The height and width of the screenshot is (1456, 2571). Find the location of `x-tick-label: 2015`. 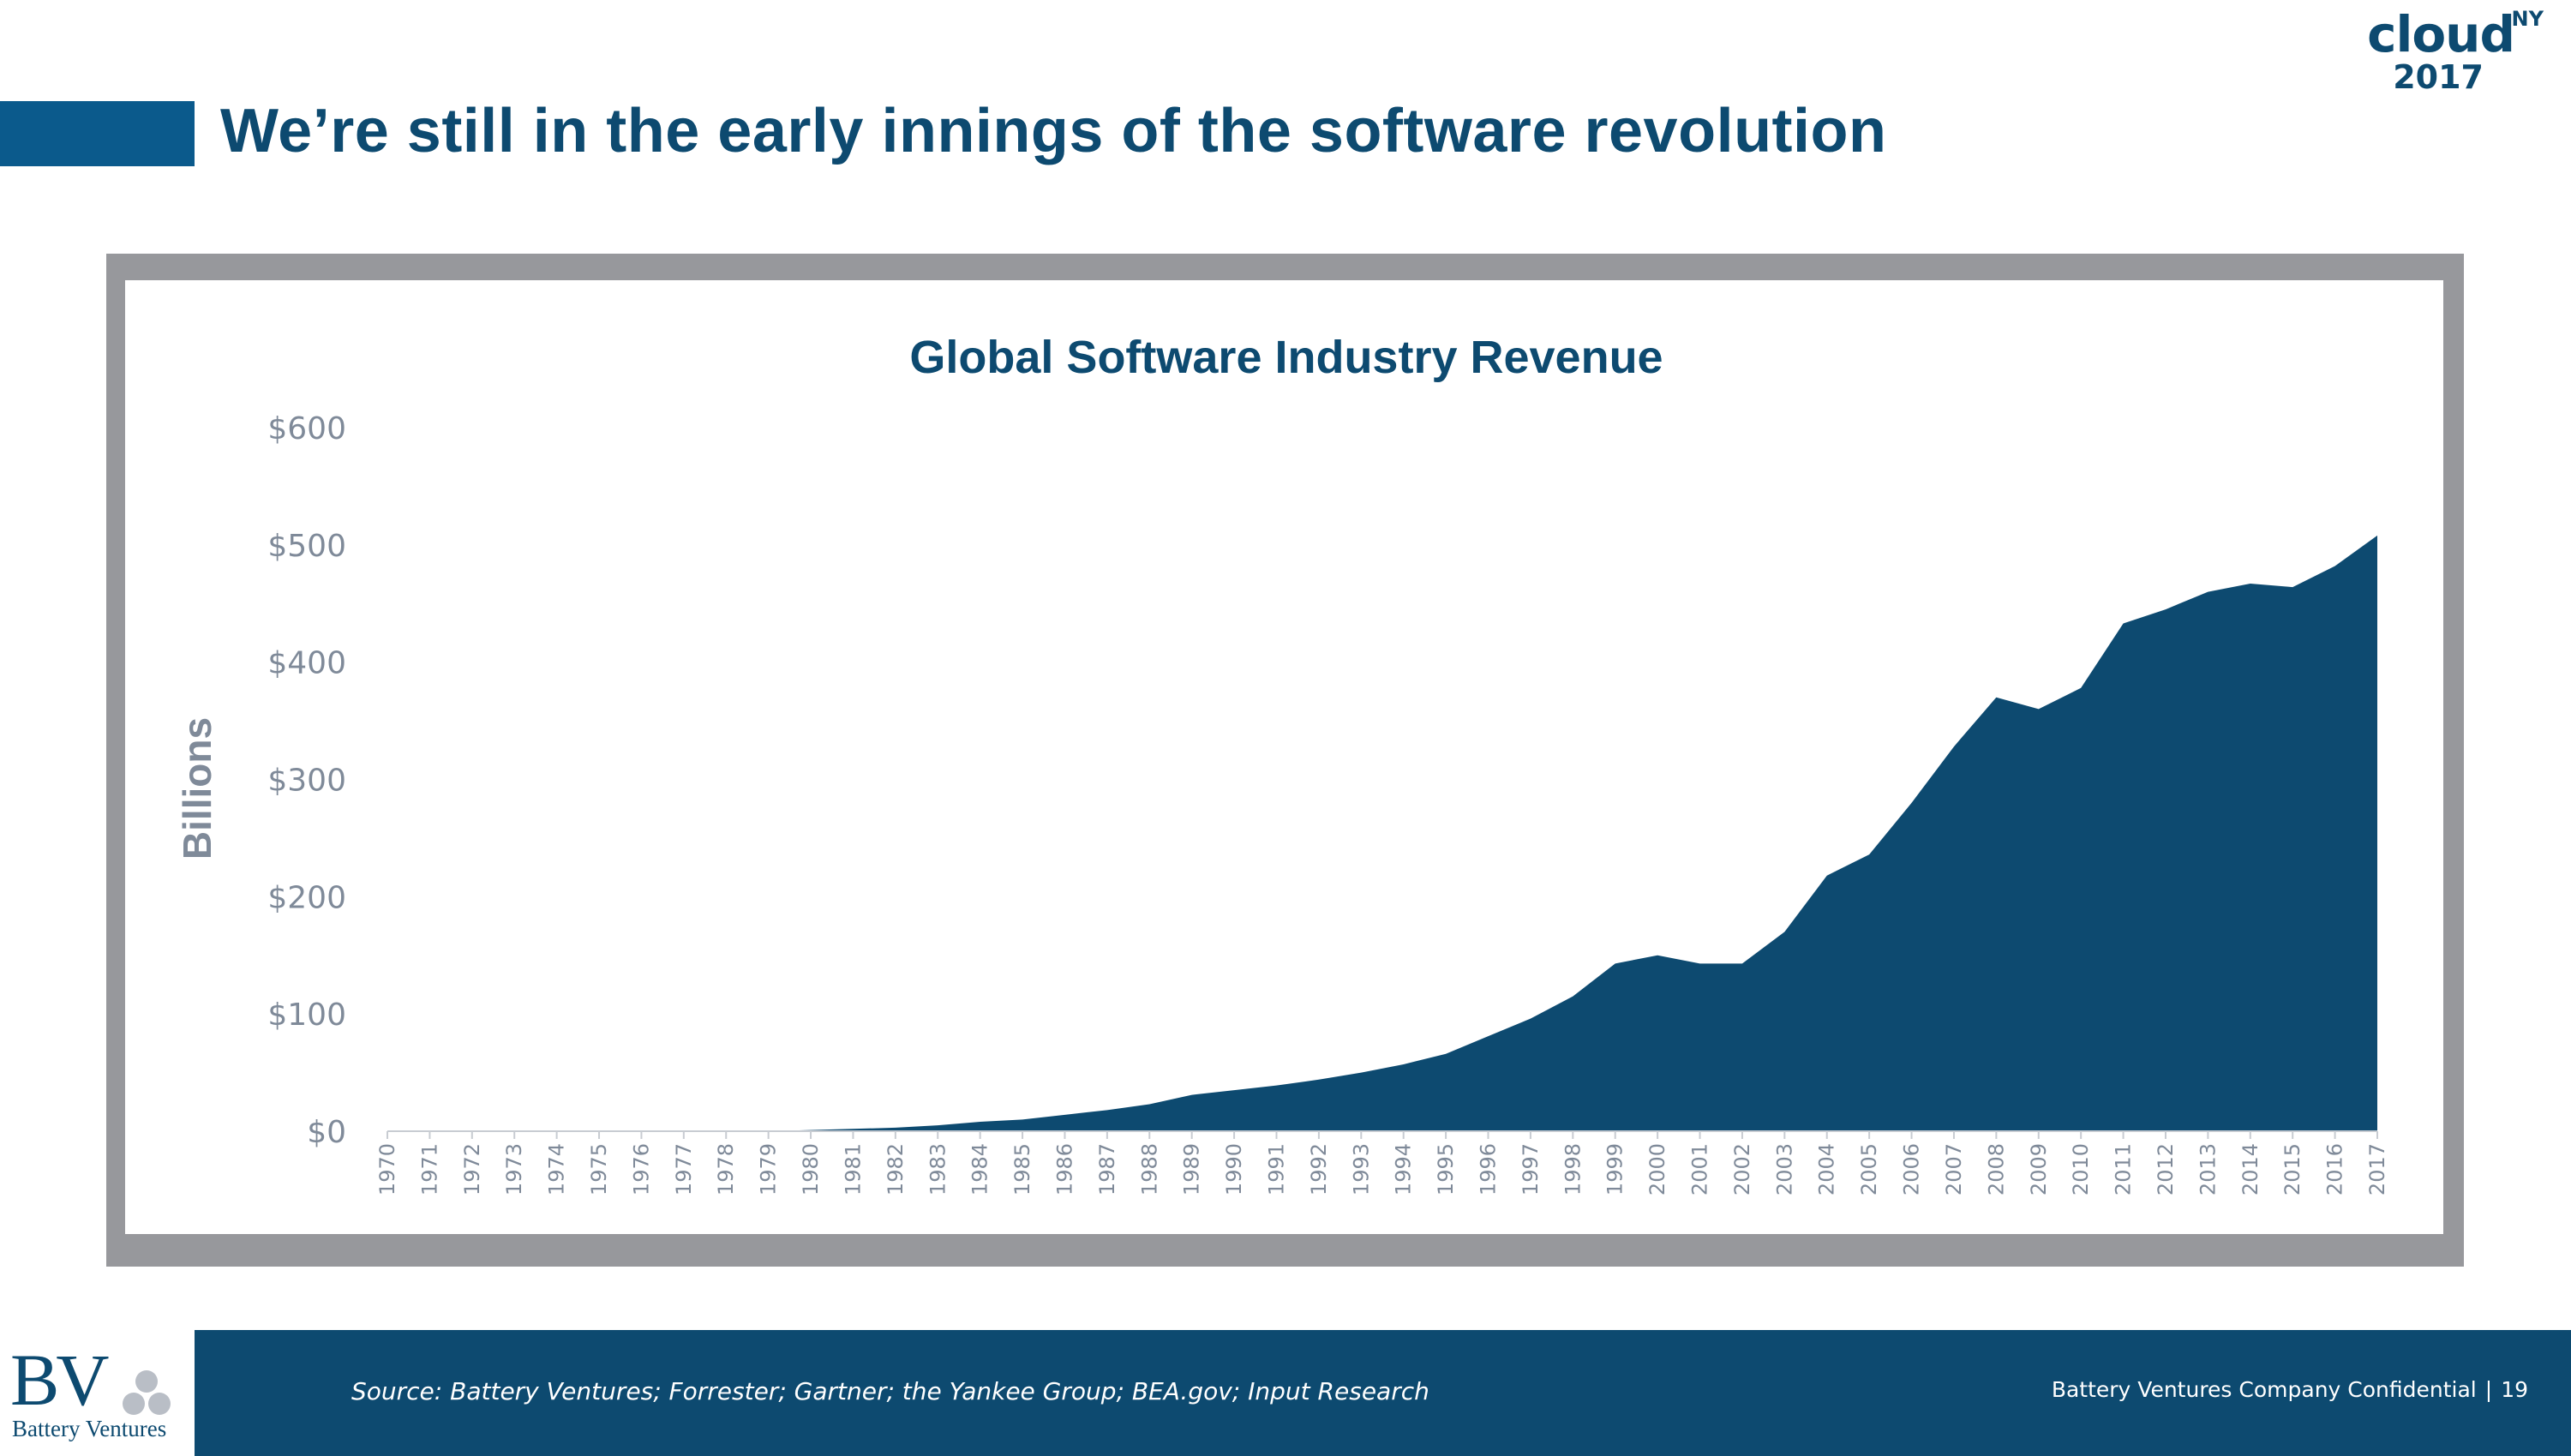

x-tick-label: 2015 is located at coordinates (2292, 1169).